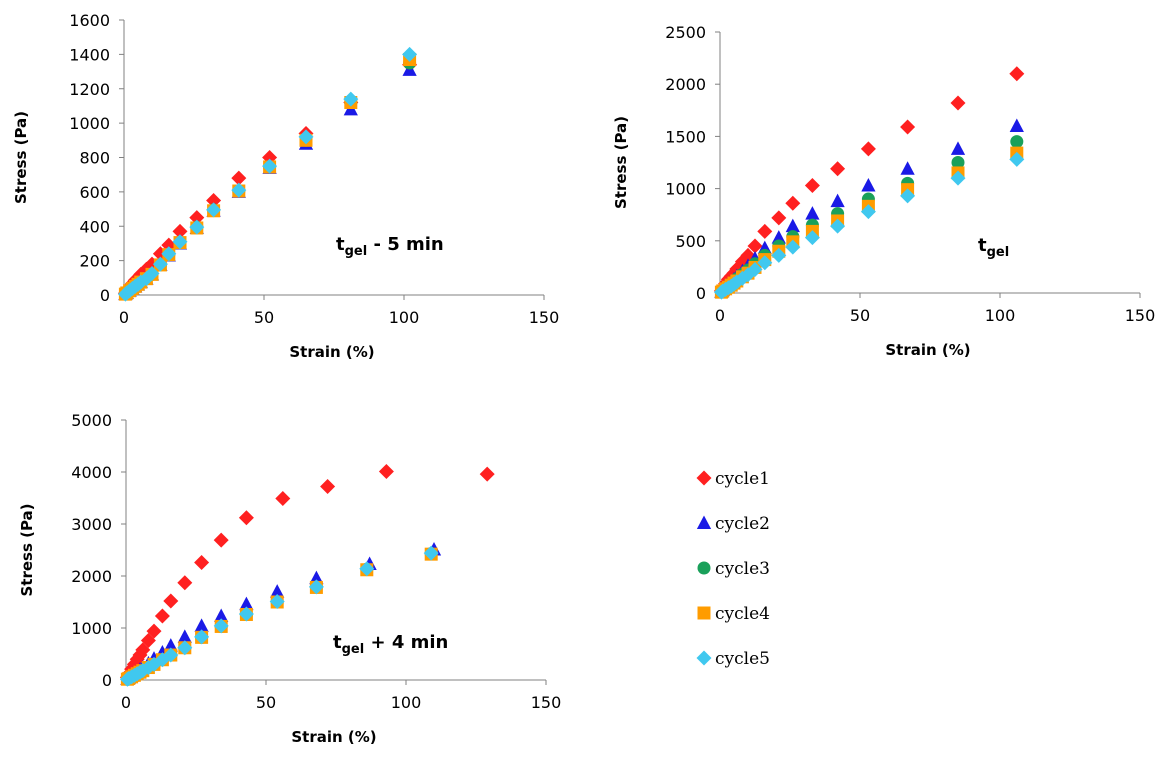 The image size is (1164, 765). I want to click on legend-marker-cycle5, so click(704, 658).